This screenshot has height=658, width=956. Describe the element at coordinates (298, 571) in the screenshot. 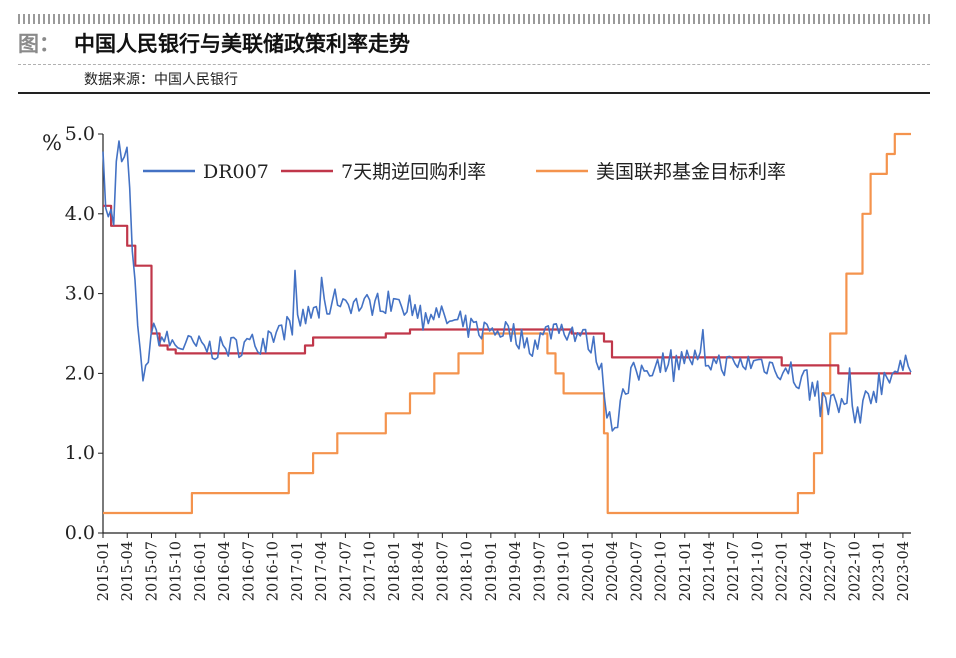

I see `x-tick-label: 2017-01` at that location.